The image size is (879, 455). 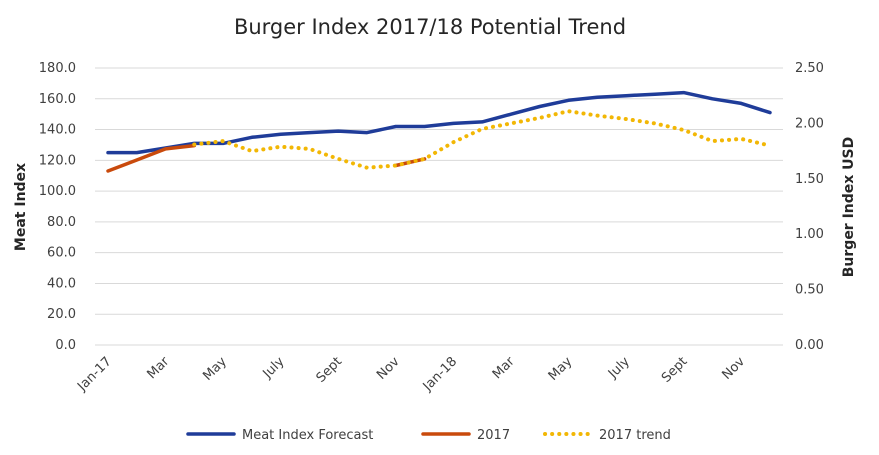 I want to click on right-tick-label: 0.50, so click(x=809, y=290).